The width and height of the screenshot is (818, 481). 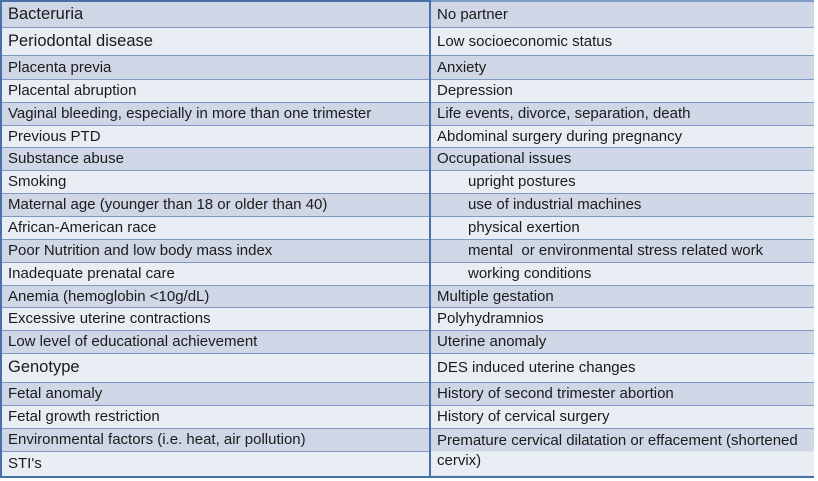 What do you see at coordinates (622, 368) in the screenshot?
I see `table-cell: DES induced uterine changes` at bounding box center [622, 368].